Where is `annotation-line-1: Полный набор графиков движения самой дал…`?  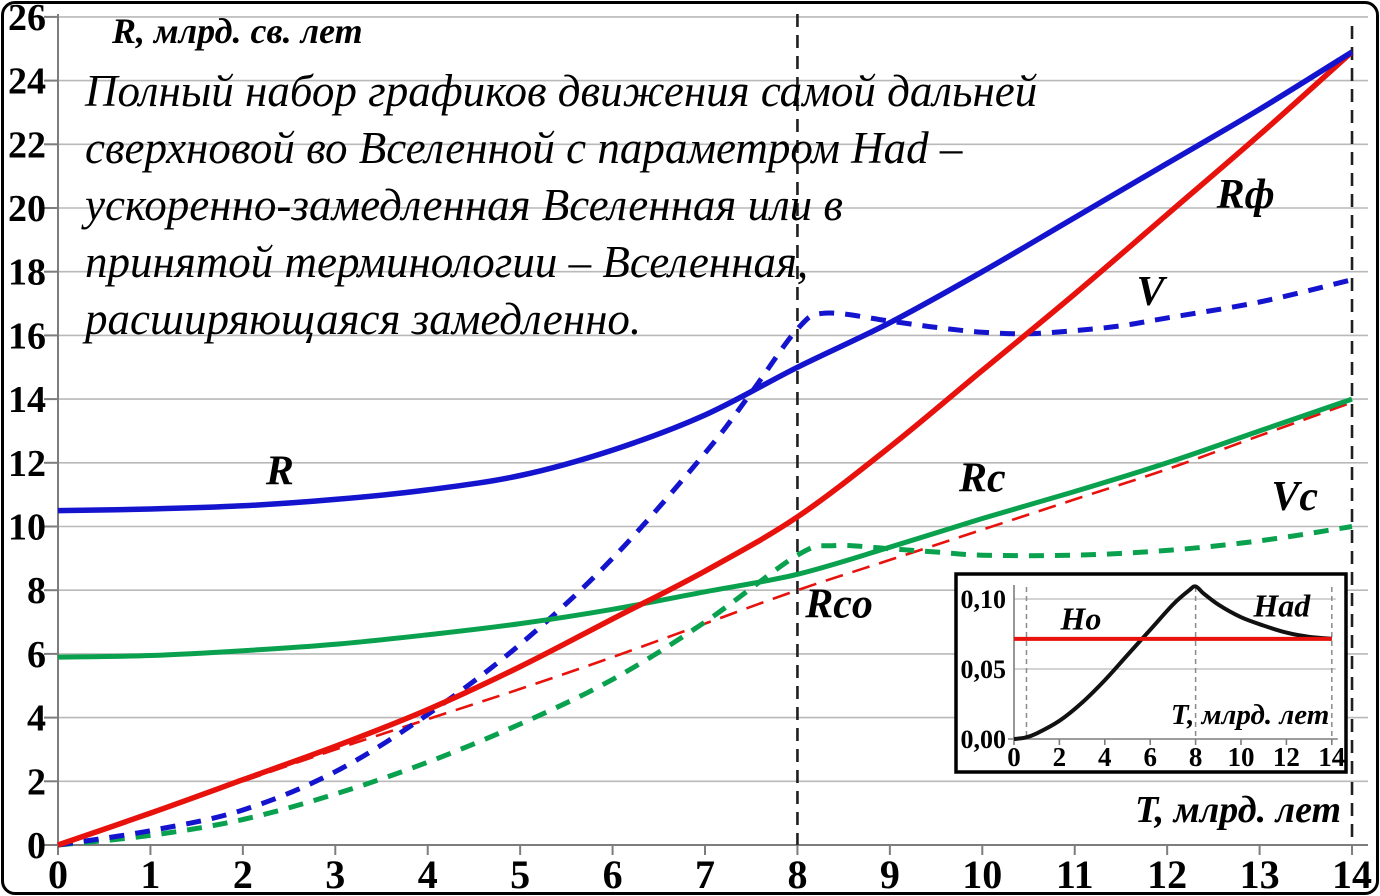 annotation-line-1: Полный набор графиков движения самой дал… is located at coordinates (561, 91).